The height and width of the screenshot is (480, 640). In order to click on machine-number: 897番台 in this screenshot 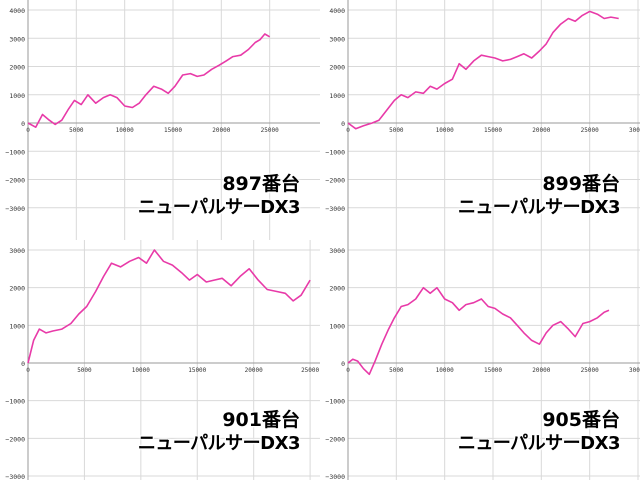, I will do `click(261, 184)`.